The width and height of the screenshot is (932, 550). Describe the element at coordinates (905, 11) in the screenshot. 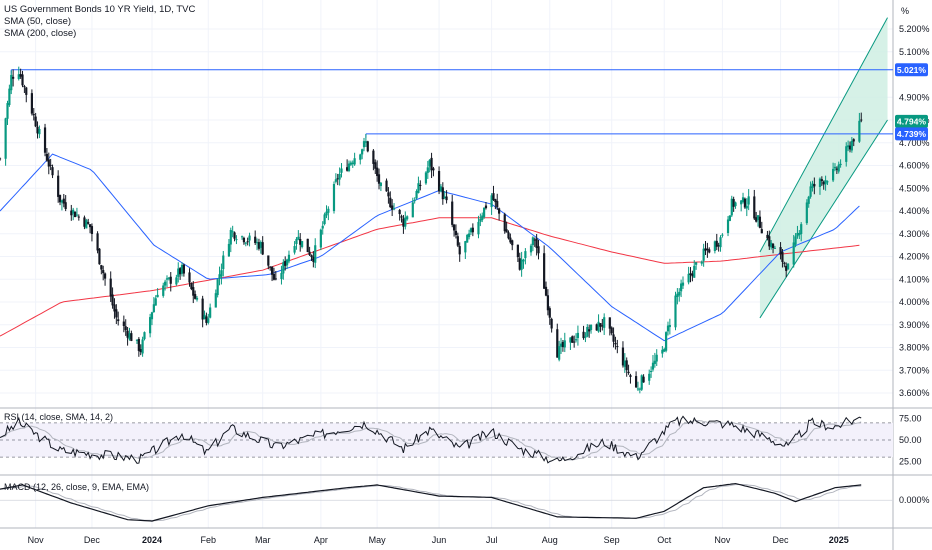

I see `currency-label: %` at that location.